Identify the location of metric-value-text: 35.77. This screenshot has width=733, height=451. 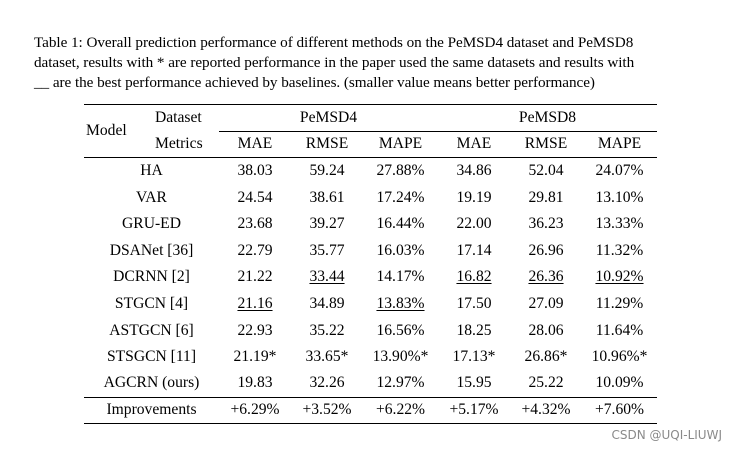
(327, 250).